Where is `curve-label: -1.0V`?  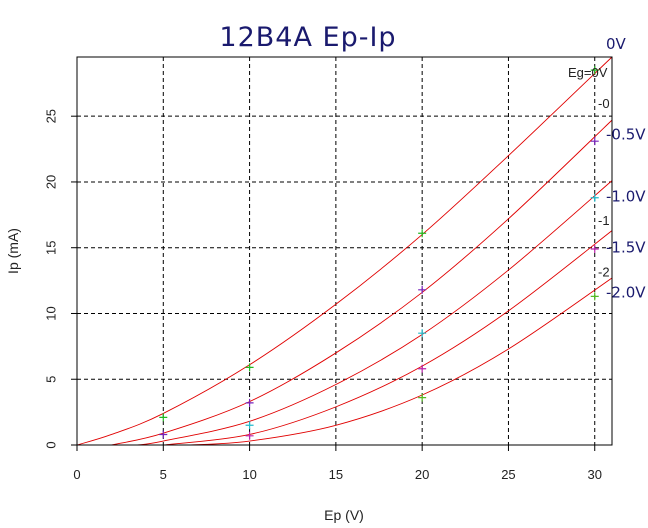 curve-label: -1.0V is located at coordinates (626, 196).